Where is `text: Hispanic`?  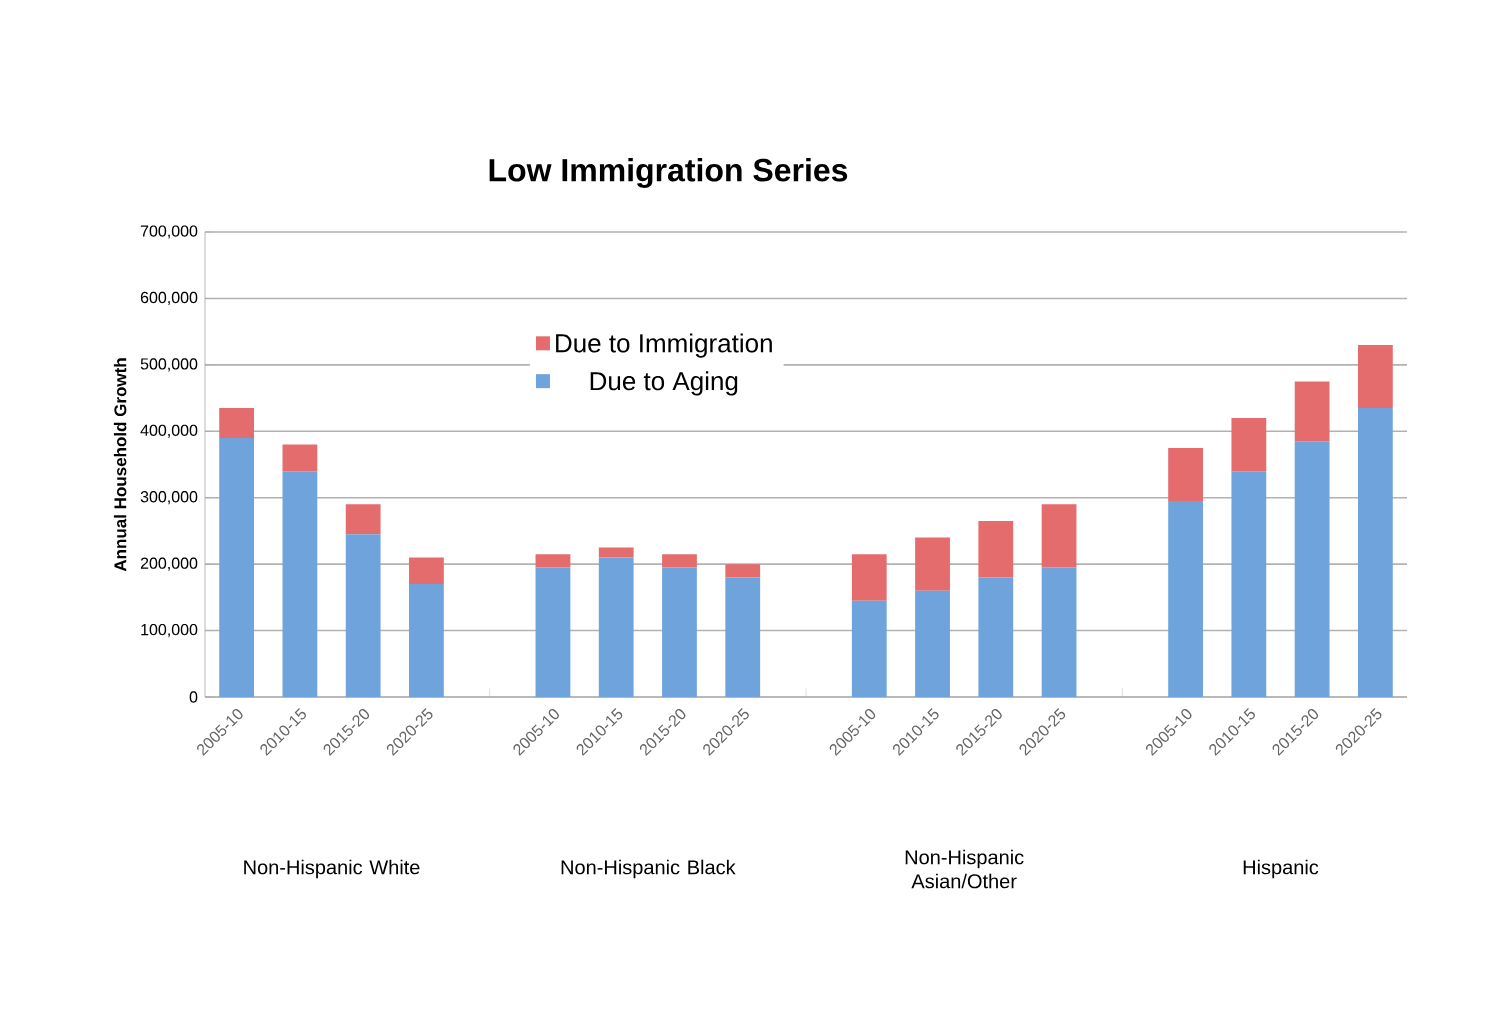
text: Hispanic is located at coordinates (1281, 869).